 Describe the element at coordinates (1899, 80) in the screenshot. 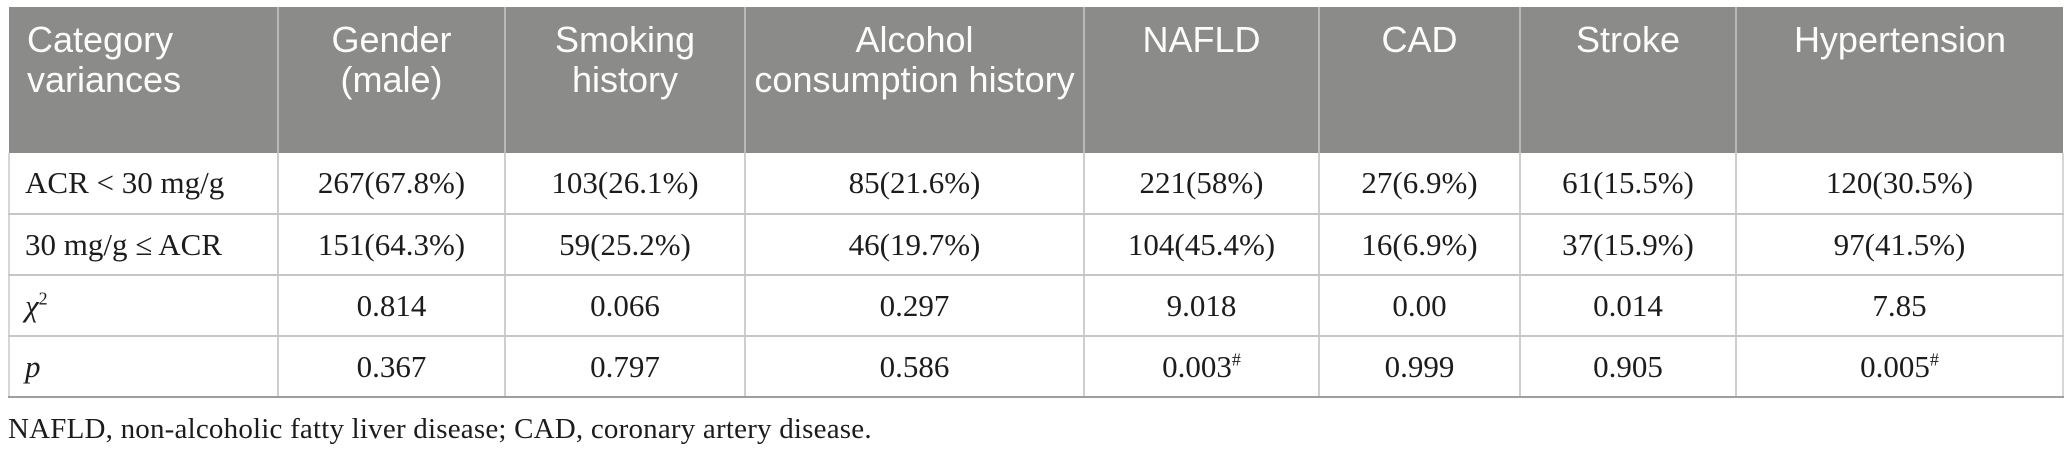

I see `column-header-hypertension: Hypertension` at that location.